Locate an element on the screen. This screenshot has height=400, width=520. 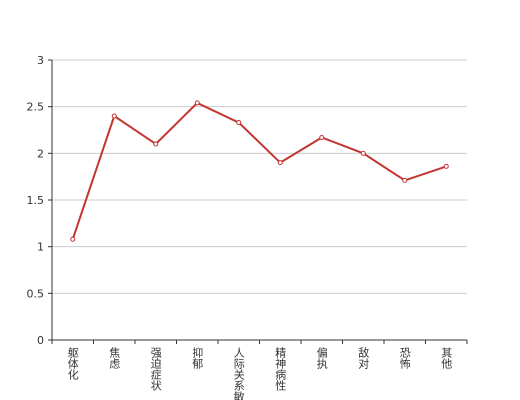
y-tick-label: 1 is located at coordinates (40, 247).